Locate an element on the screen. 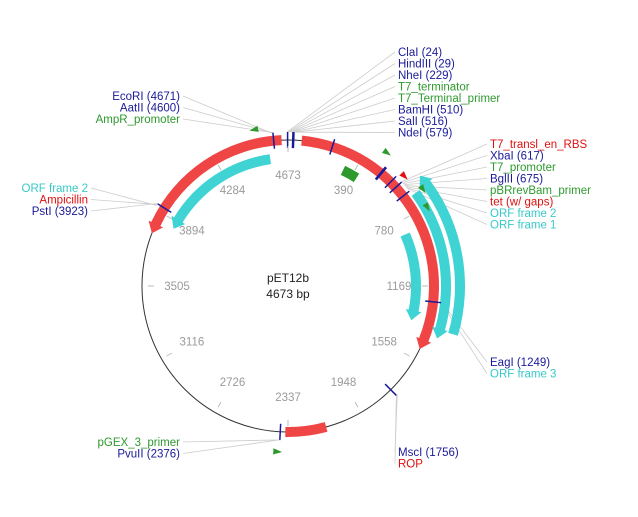 The image size is (638, 517). site-tick-eagi is located at coordinates (433, 302).